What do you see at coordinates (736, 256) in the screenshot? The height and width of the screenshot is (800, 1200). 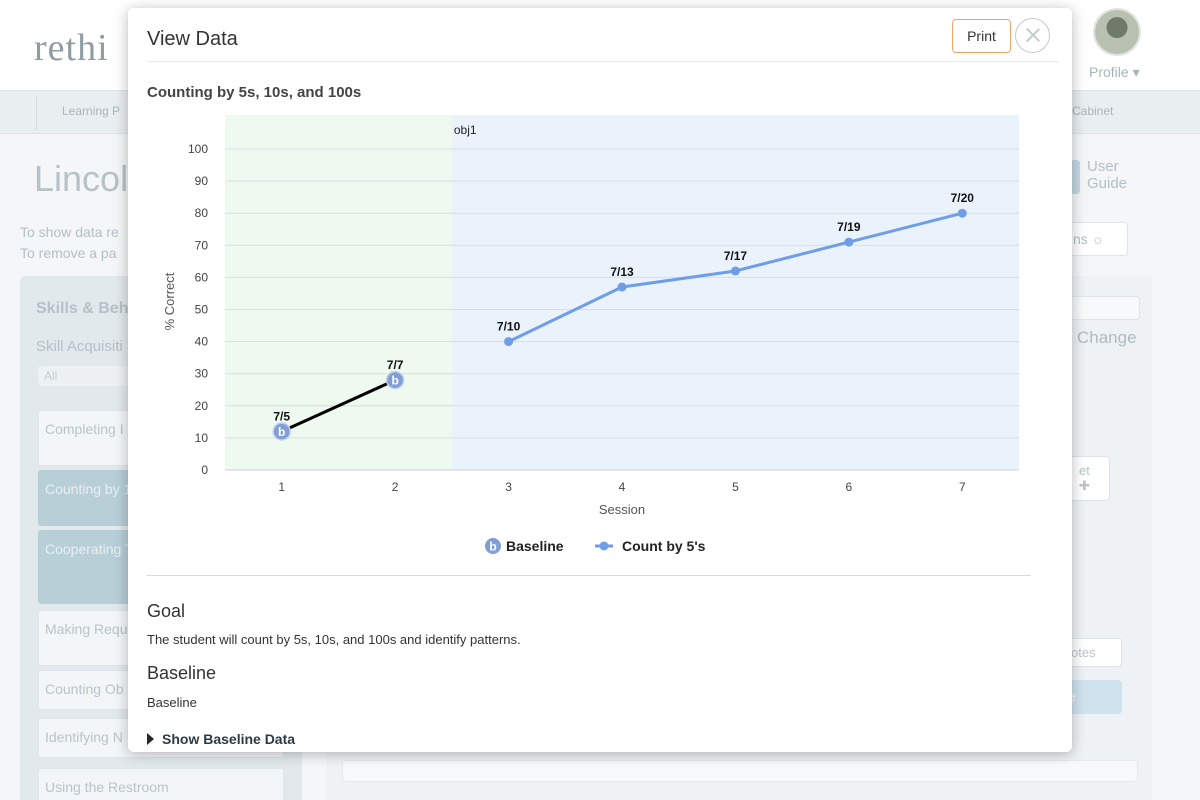 I see `data-label: 7/17` at bounding box center [736, 256].